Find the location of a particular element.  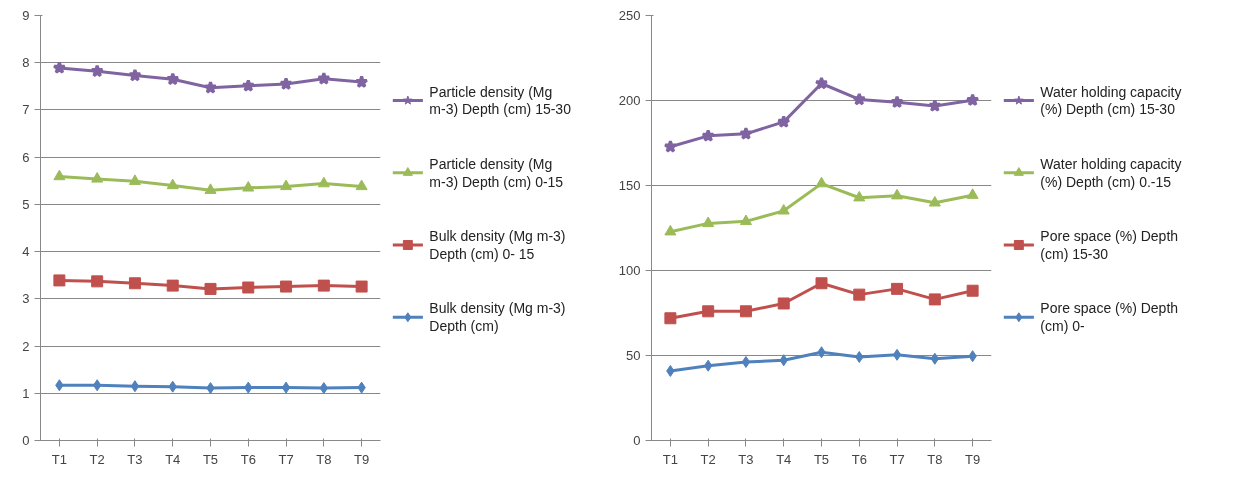

y-tick-label: 9 is located at coordinates (26, 15).